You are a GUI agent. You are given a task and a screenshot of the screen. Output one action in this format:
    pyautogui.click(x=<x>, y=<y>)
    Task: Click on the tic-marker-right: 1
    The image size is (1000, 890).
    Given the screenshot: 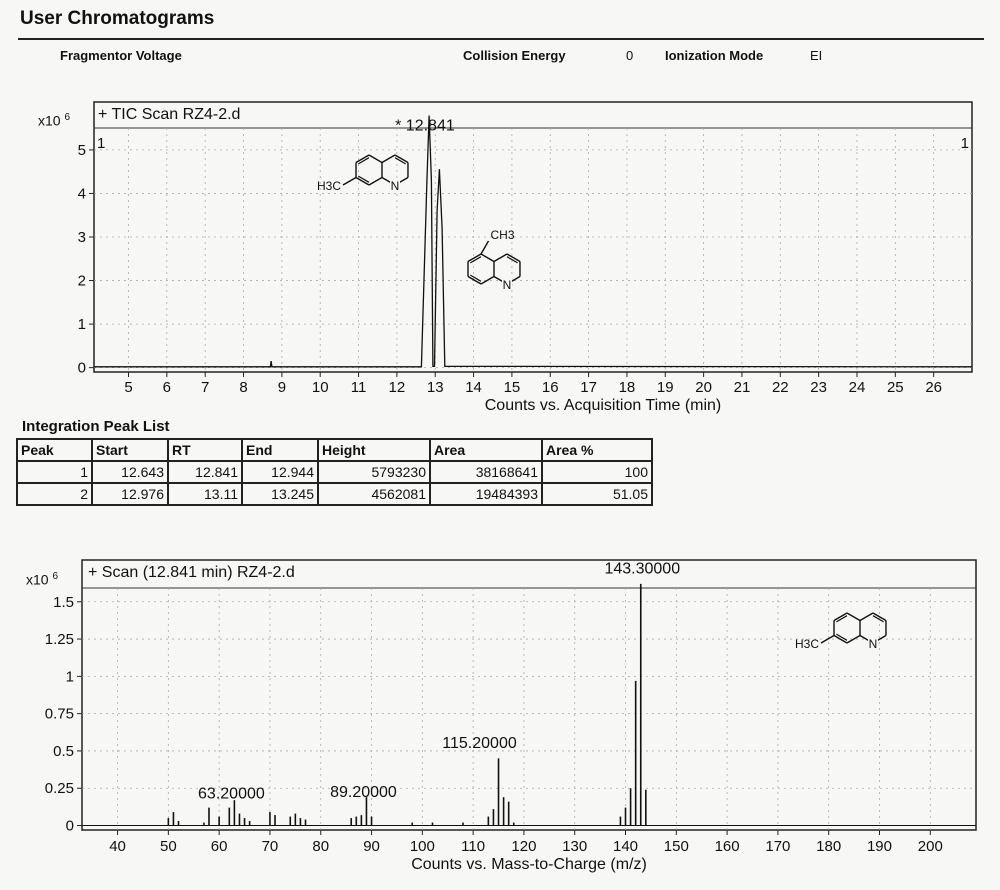 What is the action you would take?
    pyautogui.click(x=965, y=143)
    